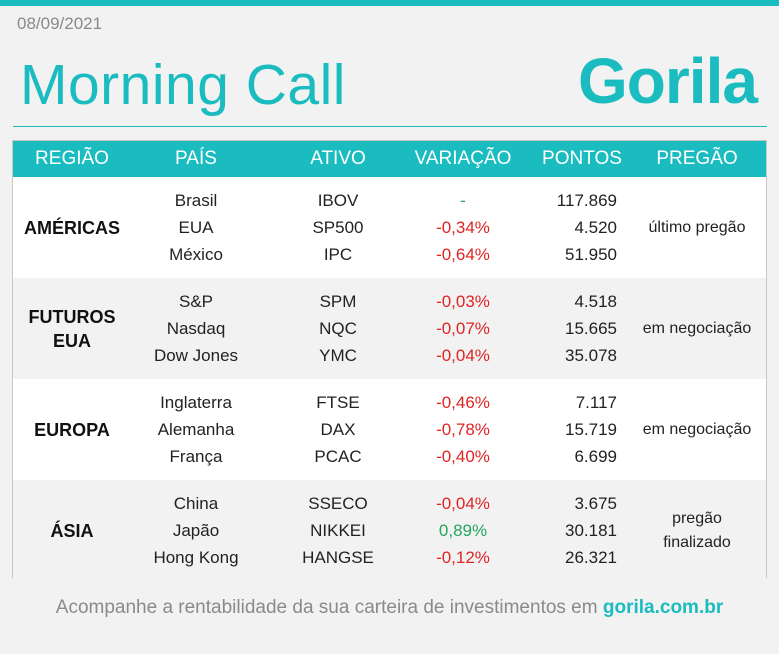 The width and height of the screenshot is (779, 654). What do you see at coordinates (463, 402) in the screenshot?
I see `variation-cell: -0,46%` at bounding box center [463, 402].